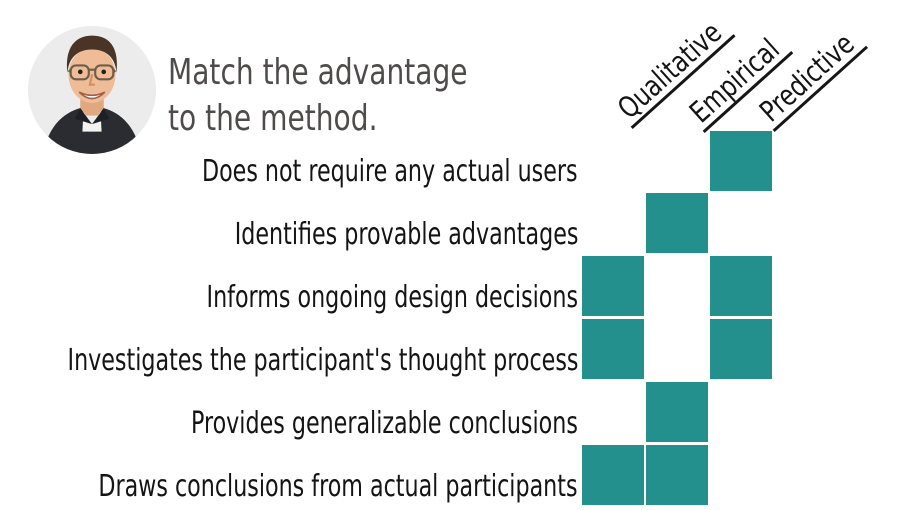 The image size is (898, 510). I want to click on row-label-generalizable: Provides generalizable conclusions, so click(384, 423).